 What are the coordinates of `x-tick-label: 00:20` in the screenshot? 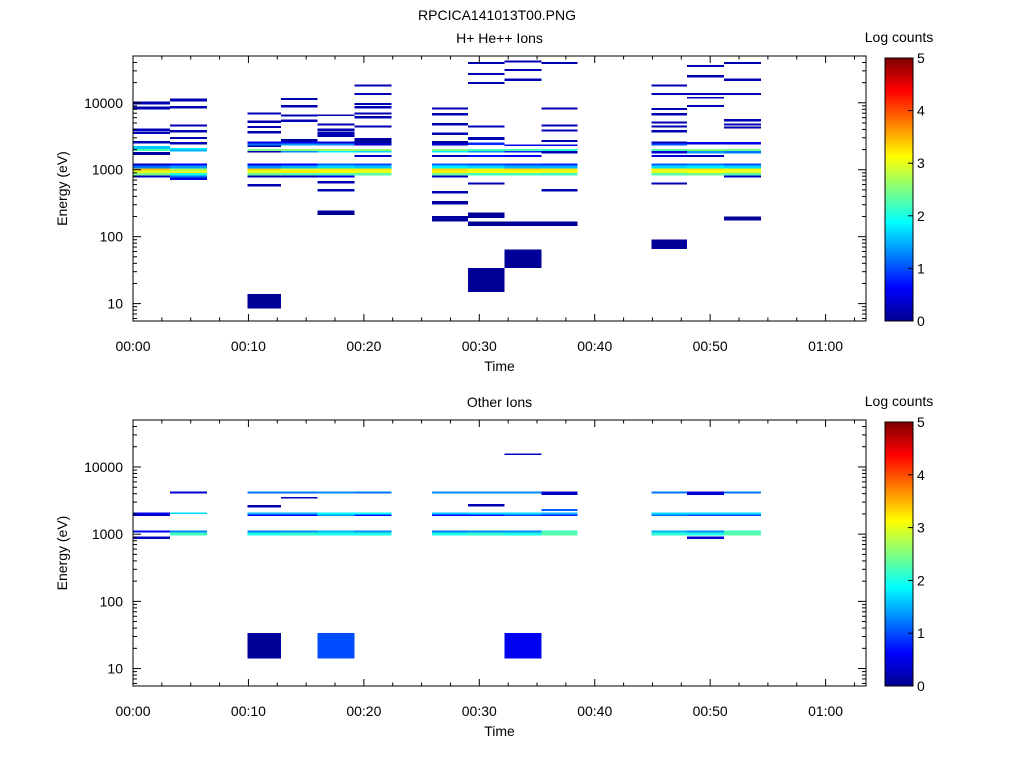 It's located at (363, 346).